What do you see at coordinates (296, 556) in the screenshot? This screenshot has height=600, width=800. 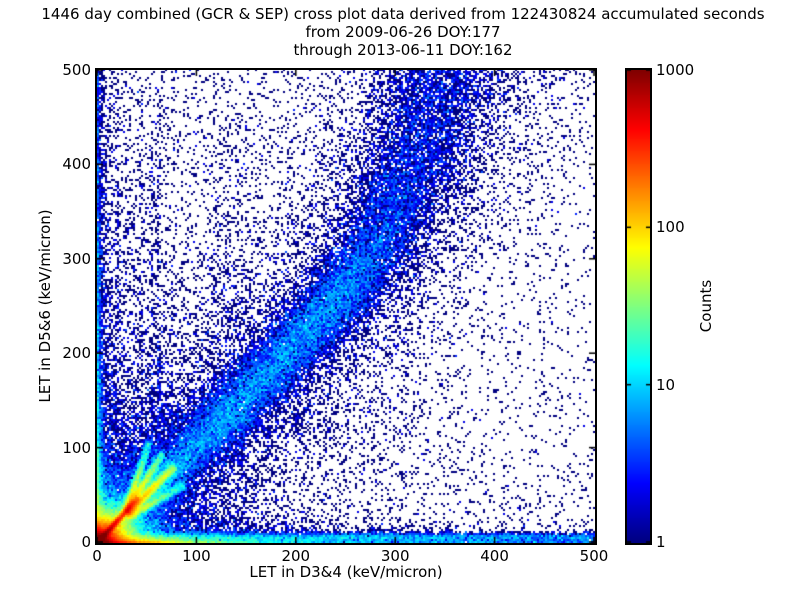 I see `x-tick-label: 200` at bounding box center [296, 556].